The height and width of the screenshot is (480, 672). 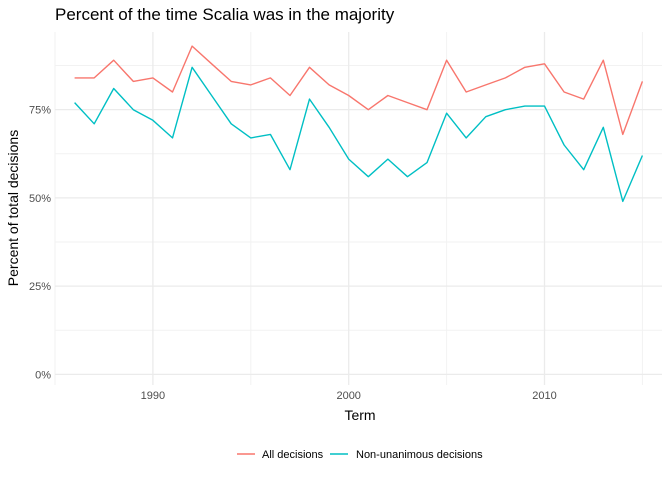 What do you see at coordinates (40, 287) in the screenshot?
I see `y-tick-label: 25%` at bounding box center [40, 287].